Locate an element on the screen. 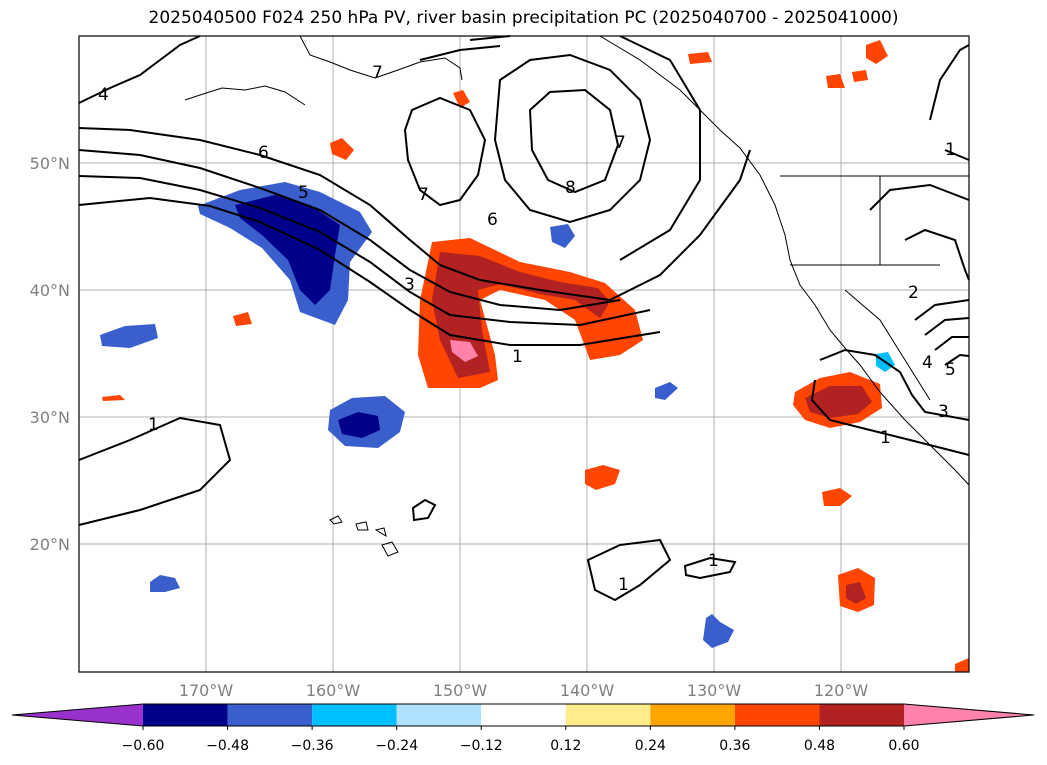  colorbar-tick-label: 0.48 is located at coordinates (819, 746).